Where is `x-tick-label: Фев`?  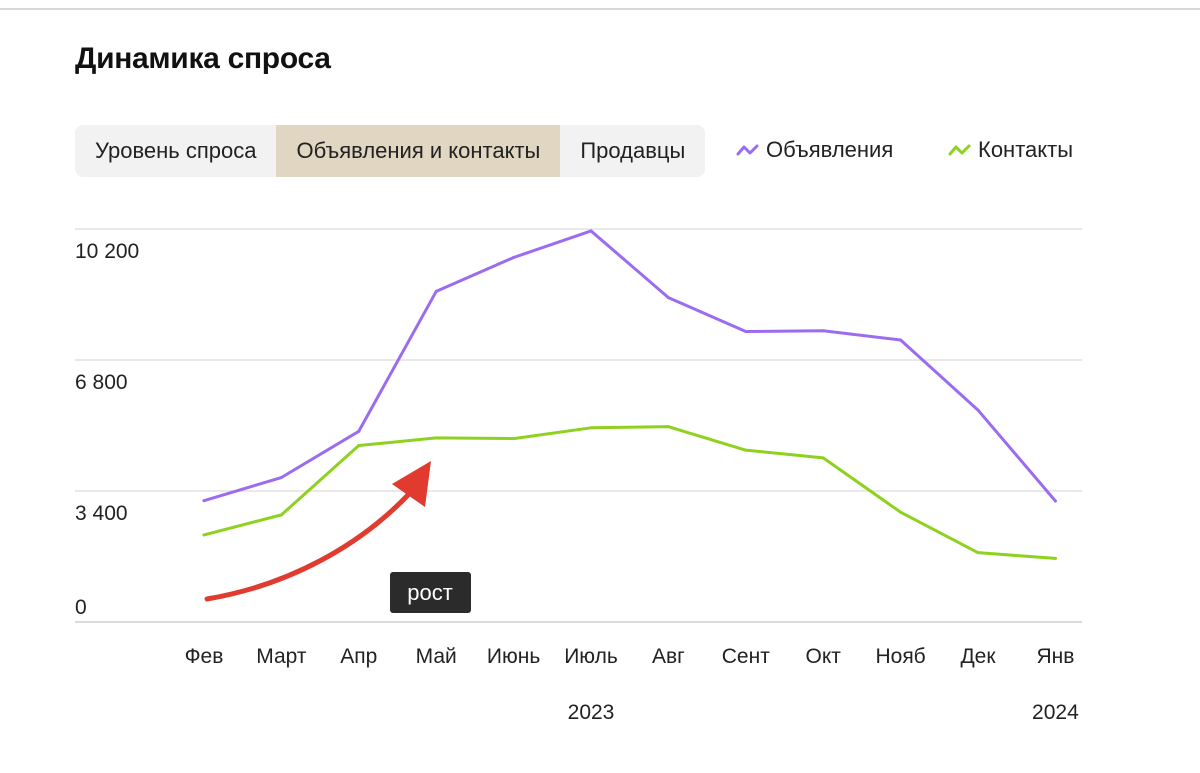
x-tick-label: Фев is located at coordinates (204, 656).